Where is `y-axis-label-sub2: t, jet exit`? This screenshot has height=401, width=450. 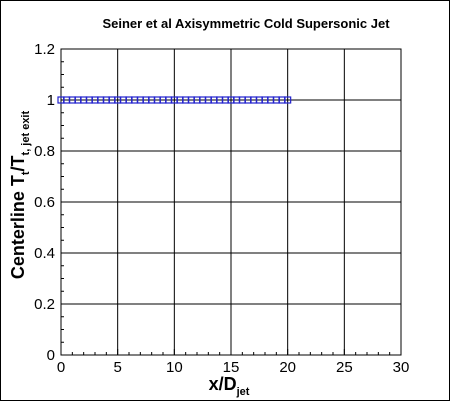 y-axis-label-sub2: t, jet exit is located at coordinates (26, 133).